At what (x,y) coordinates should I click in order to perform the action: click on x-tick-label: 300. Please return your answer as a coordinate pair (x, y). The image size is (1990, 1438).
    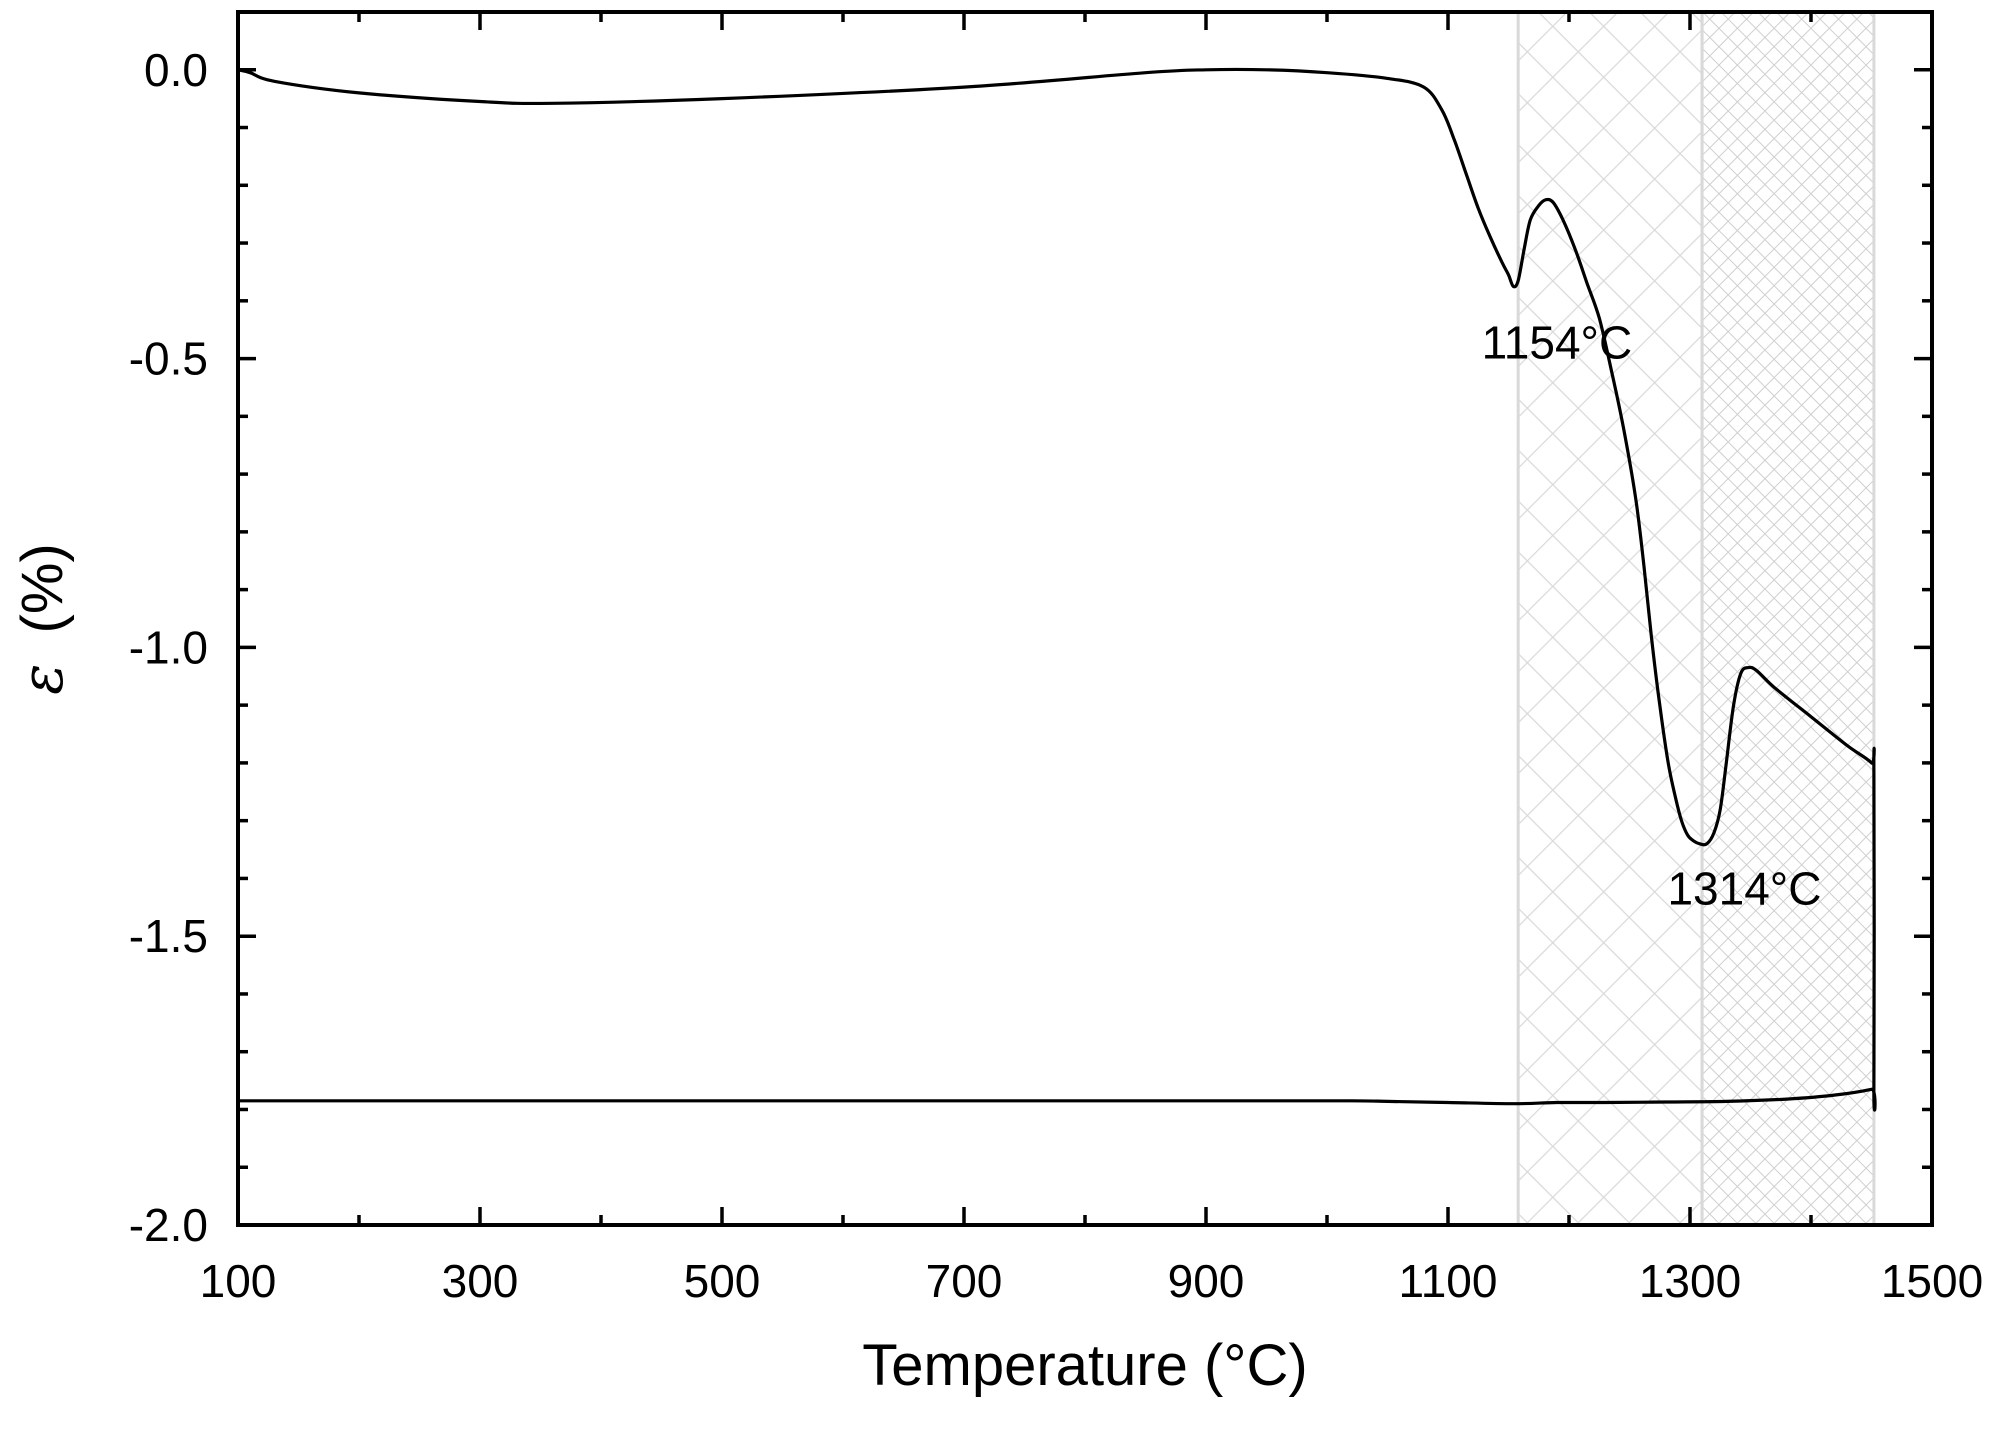
    Looking at the image, I should click on (480, 1281).